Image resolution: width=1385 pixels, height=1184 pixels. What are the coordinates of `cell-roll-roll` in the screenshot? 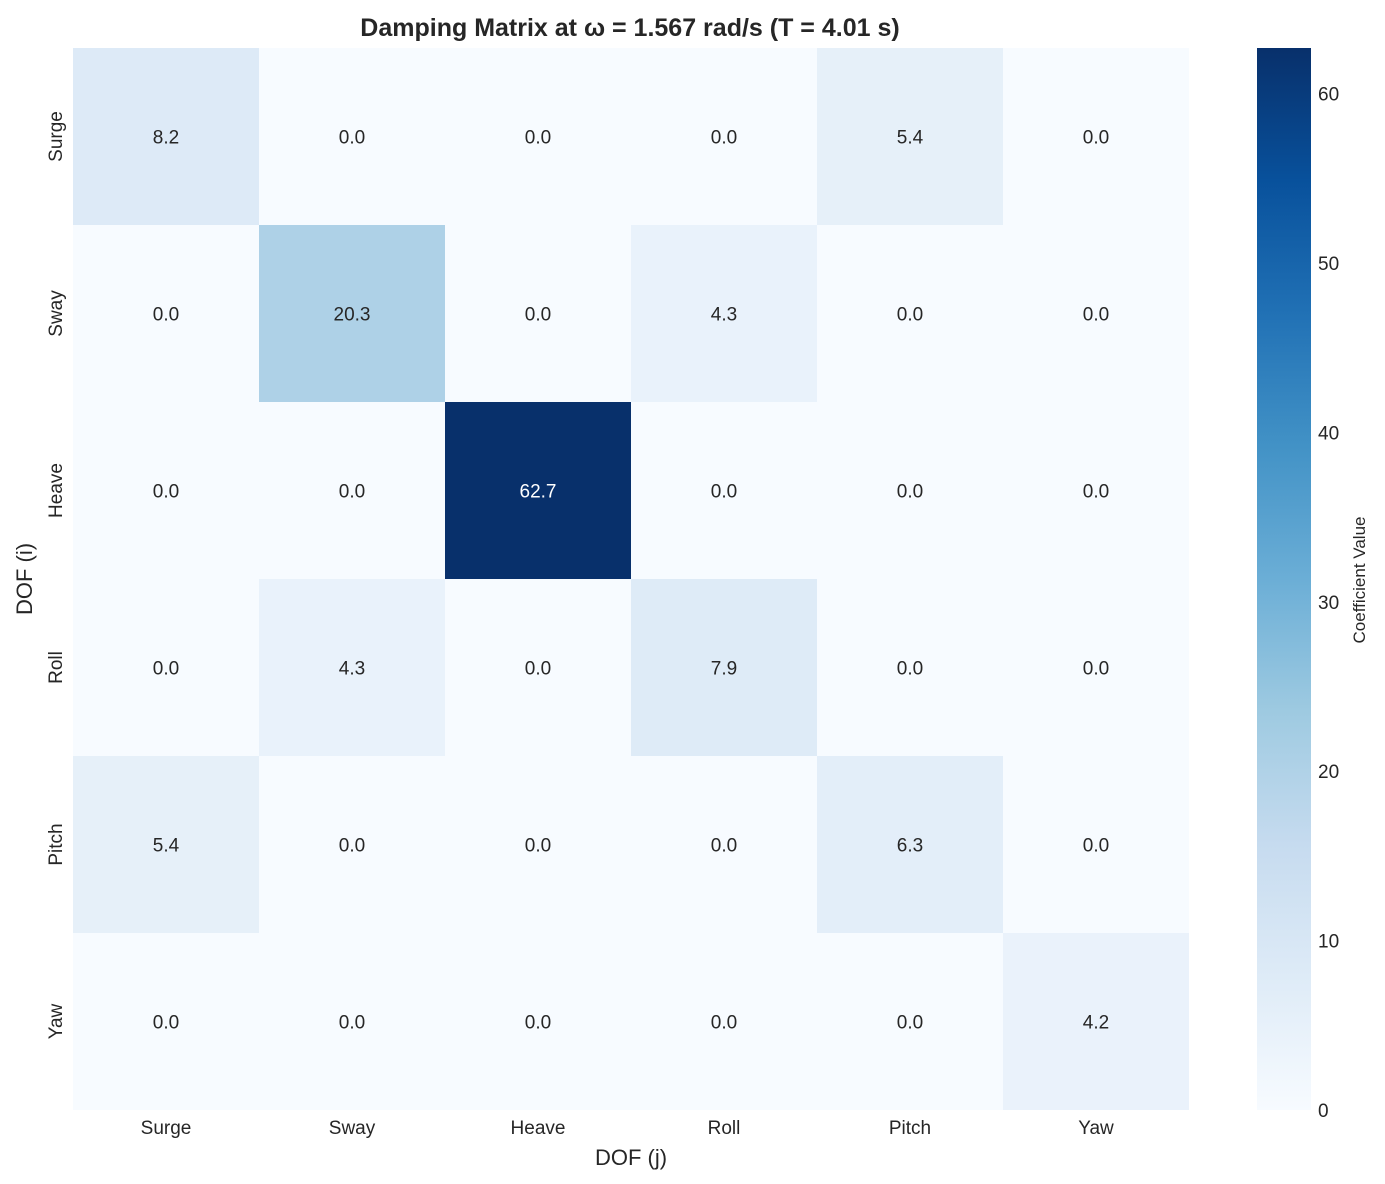 It's located at (724, 667).